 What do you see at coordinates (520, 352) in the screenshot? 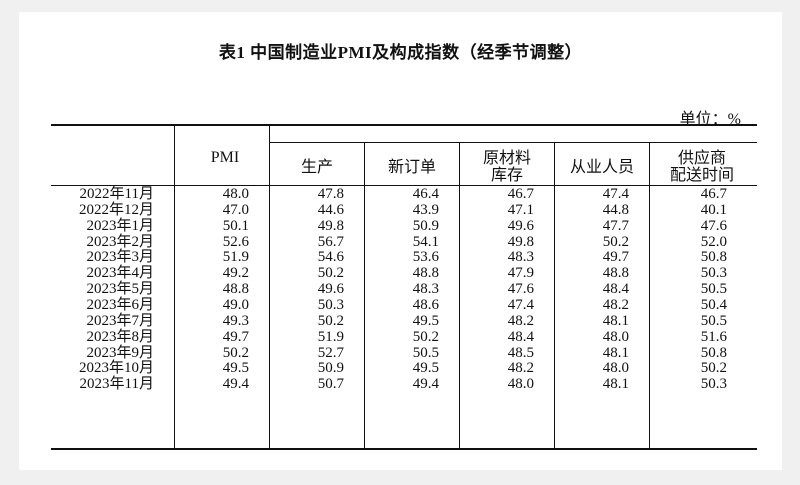
I see `table-cell: 48.5` at bounding box center [520, 352].